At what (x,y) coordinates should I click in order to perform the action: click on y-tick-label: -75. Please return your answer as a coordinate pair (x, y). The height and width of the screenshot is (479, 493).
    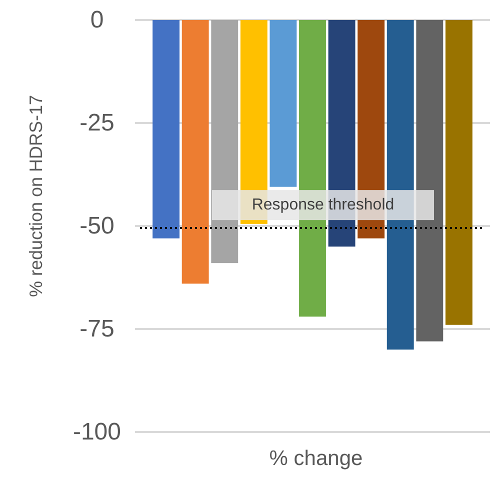
    Looking at the image, I should click on (97, 329).